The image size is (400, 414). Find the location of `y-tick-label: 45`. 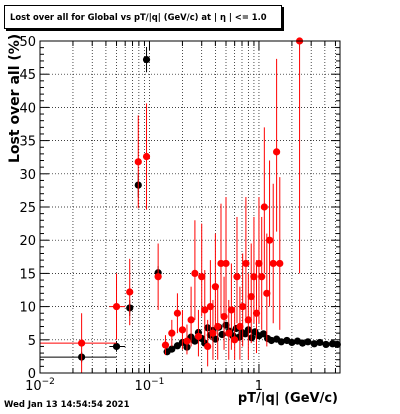

y-tick-label: 45 is located at coordinates (27, 75).